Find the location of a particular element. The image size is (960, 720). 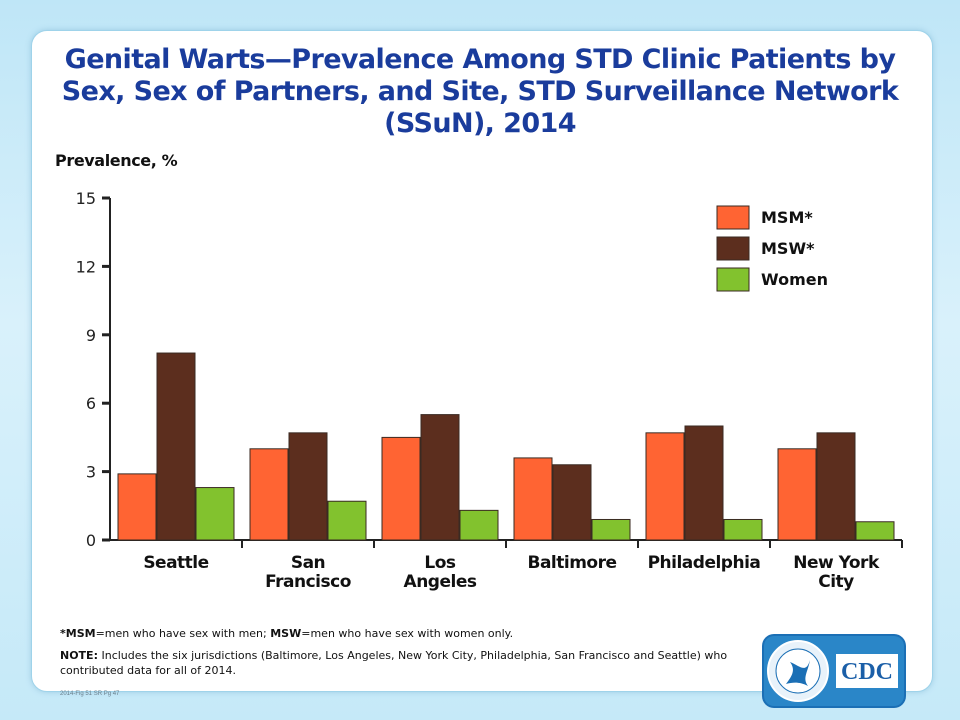

svg-text: CDC is located at coordinates (867, 672).